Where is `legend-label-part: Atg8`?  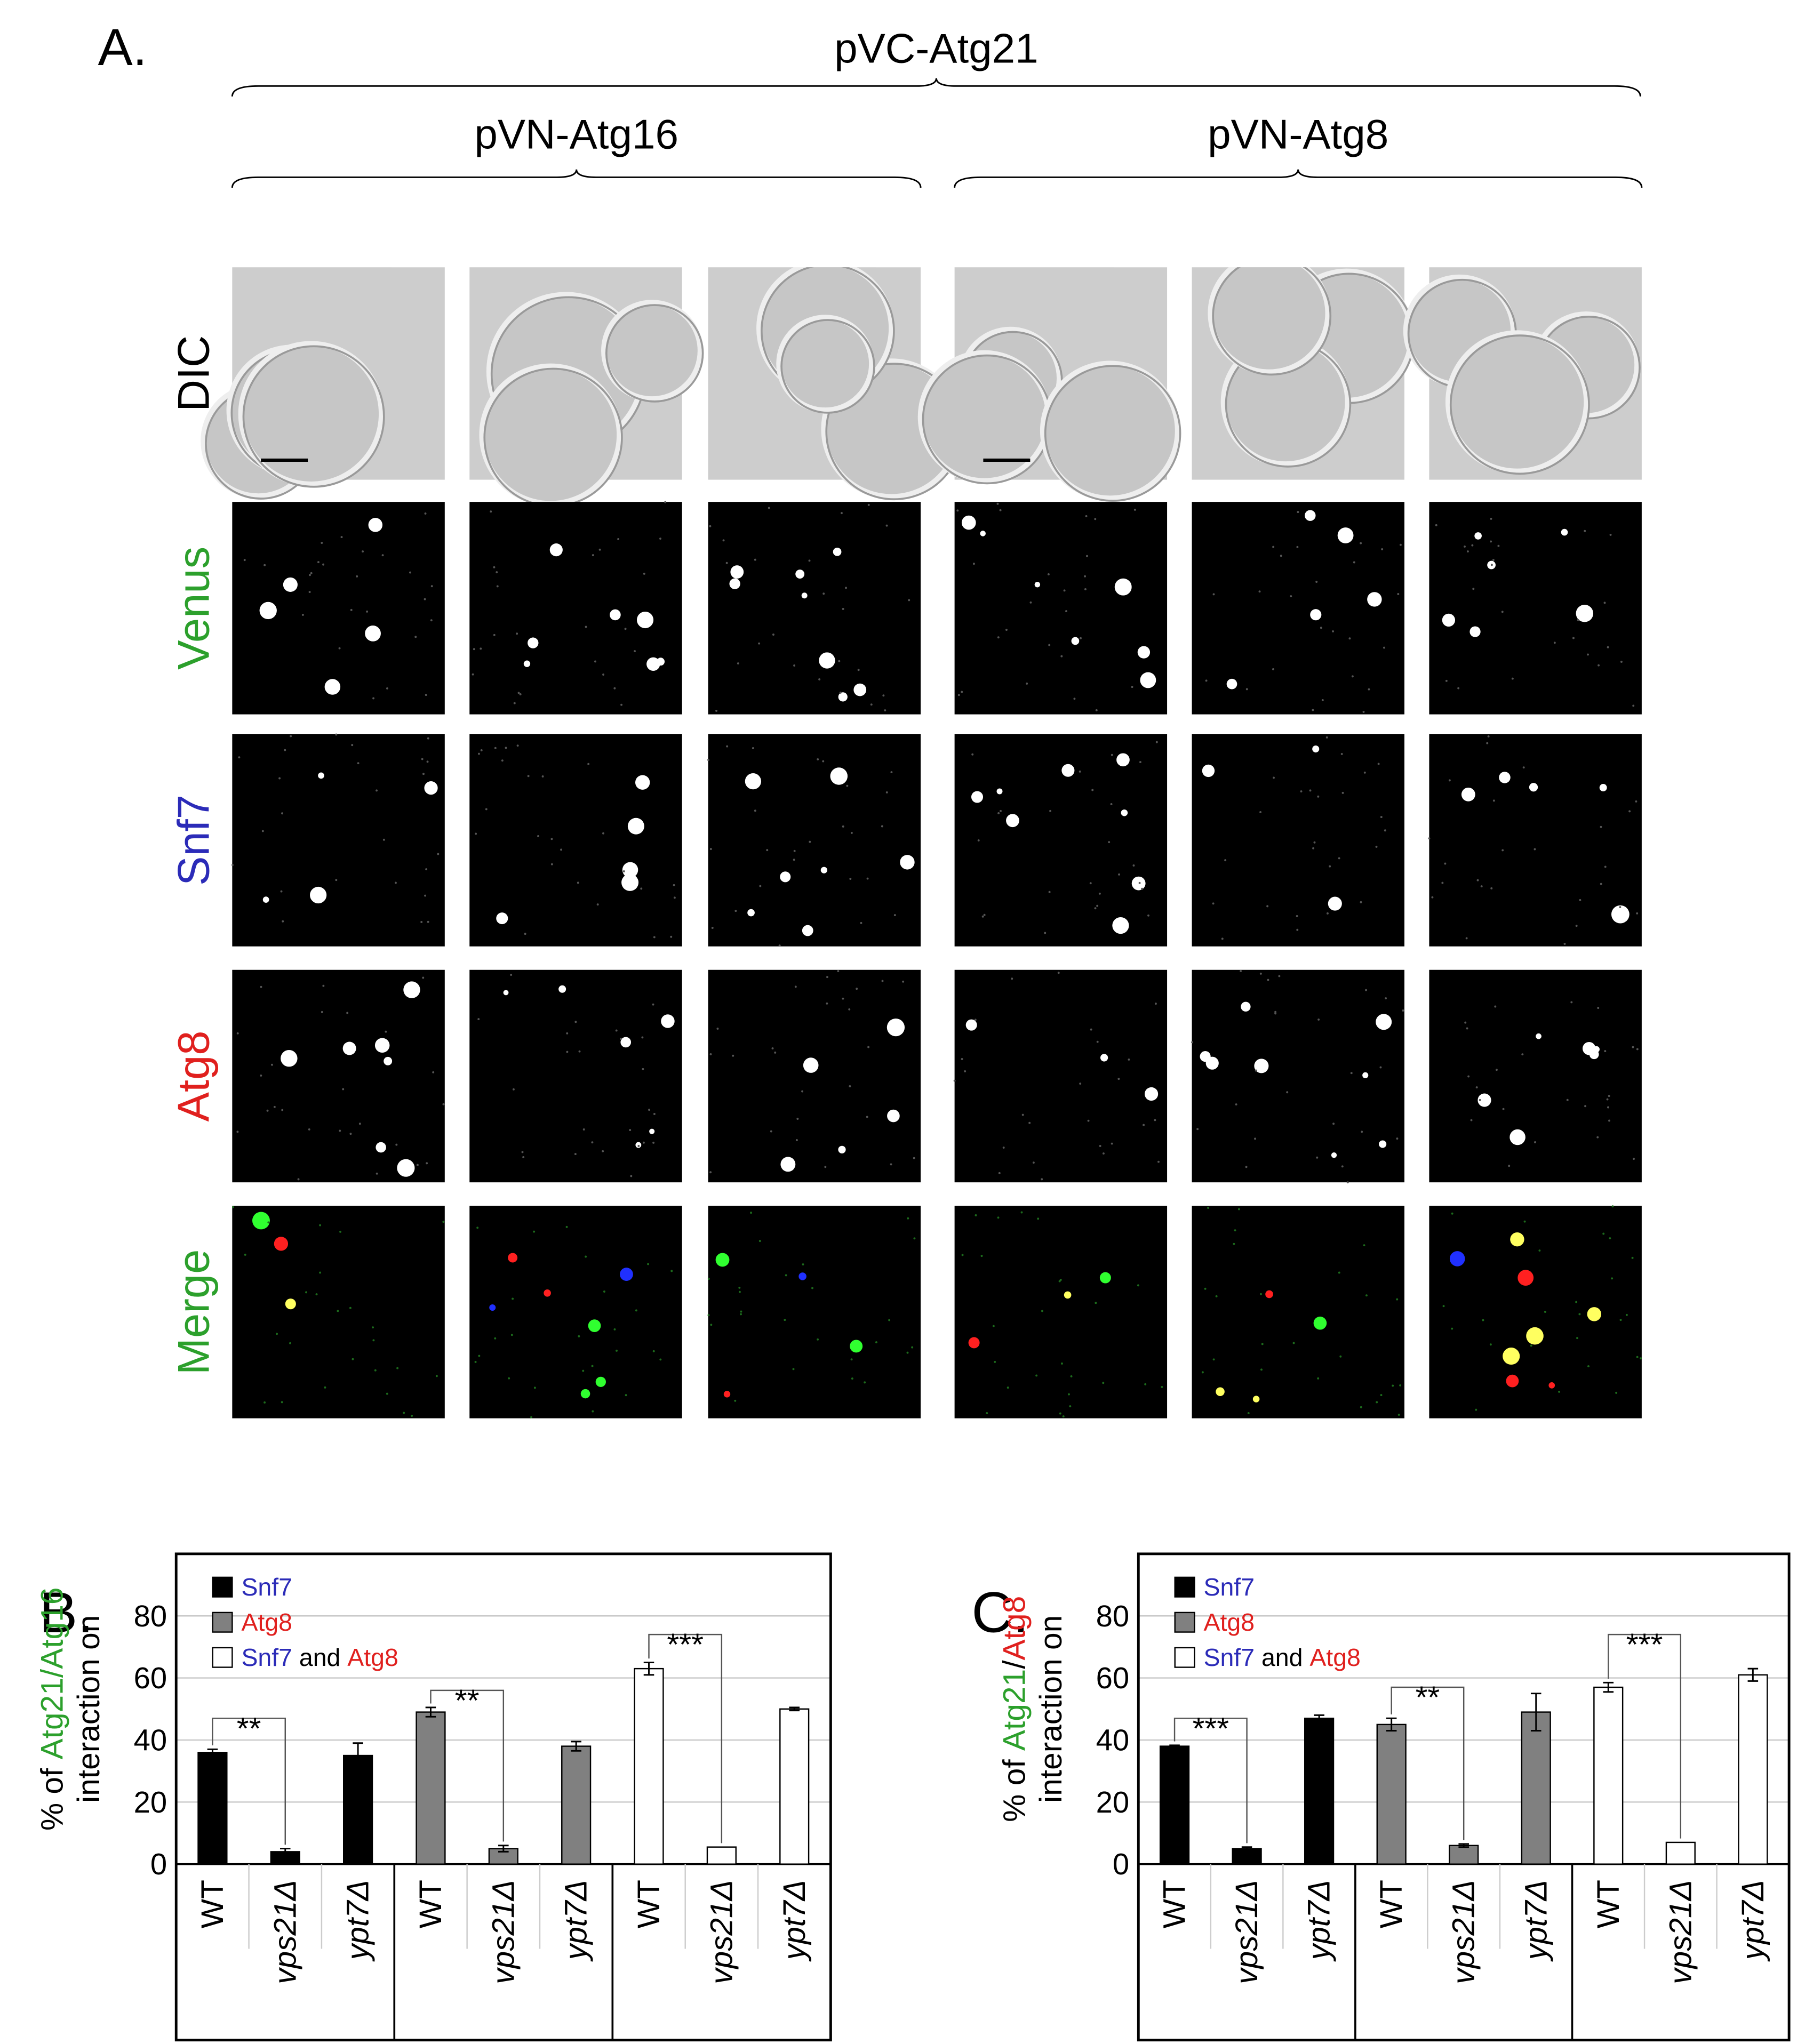 legend-label-part: Atg8 is located at coordinates (1335, 1657).